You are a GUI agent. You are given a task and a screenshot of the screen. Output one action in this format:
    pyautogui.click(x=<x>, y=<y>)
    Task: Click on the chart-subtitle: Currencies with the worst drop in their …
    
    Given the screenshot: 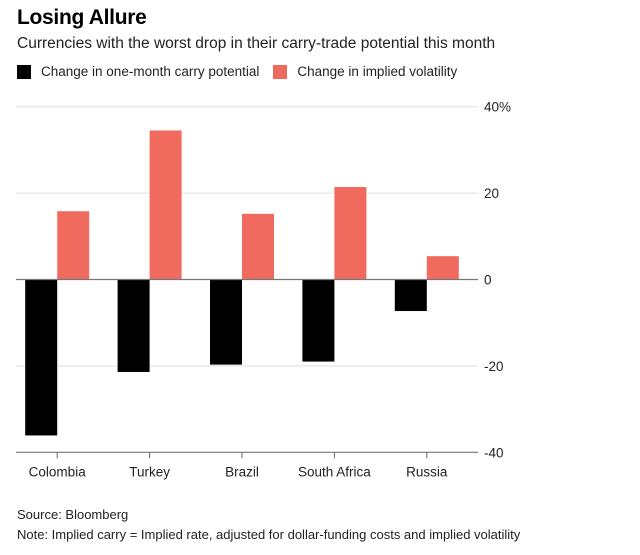 What is the action you would take?
    pyautogui.click(x=256, y=43)
    